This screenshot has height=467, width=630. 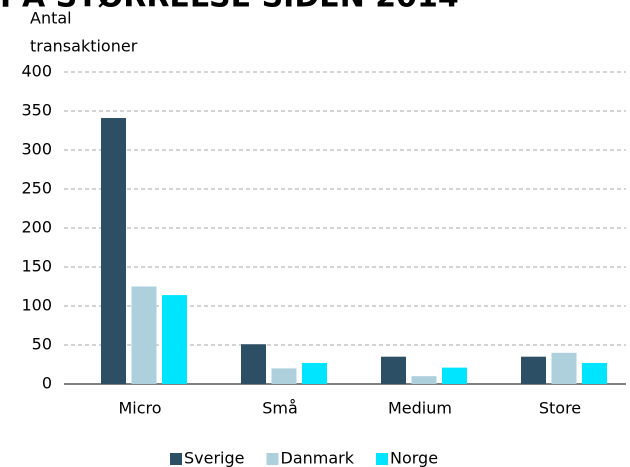 What do you see at coordinates (139, 408) in the screenshot?
I see `x-tick-label: Micro` at bounding box center [139, 408].